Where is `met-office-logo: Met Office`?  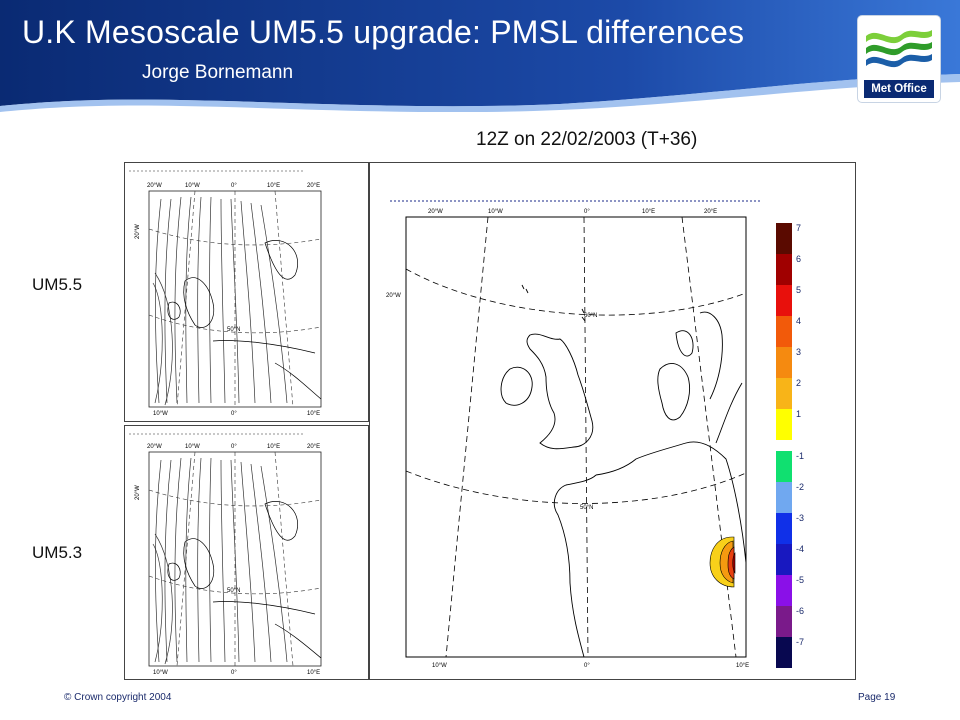
met-office-logo: Met Office is located at coordinates (899, 59).